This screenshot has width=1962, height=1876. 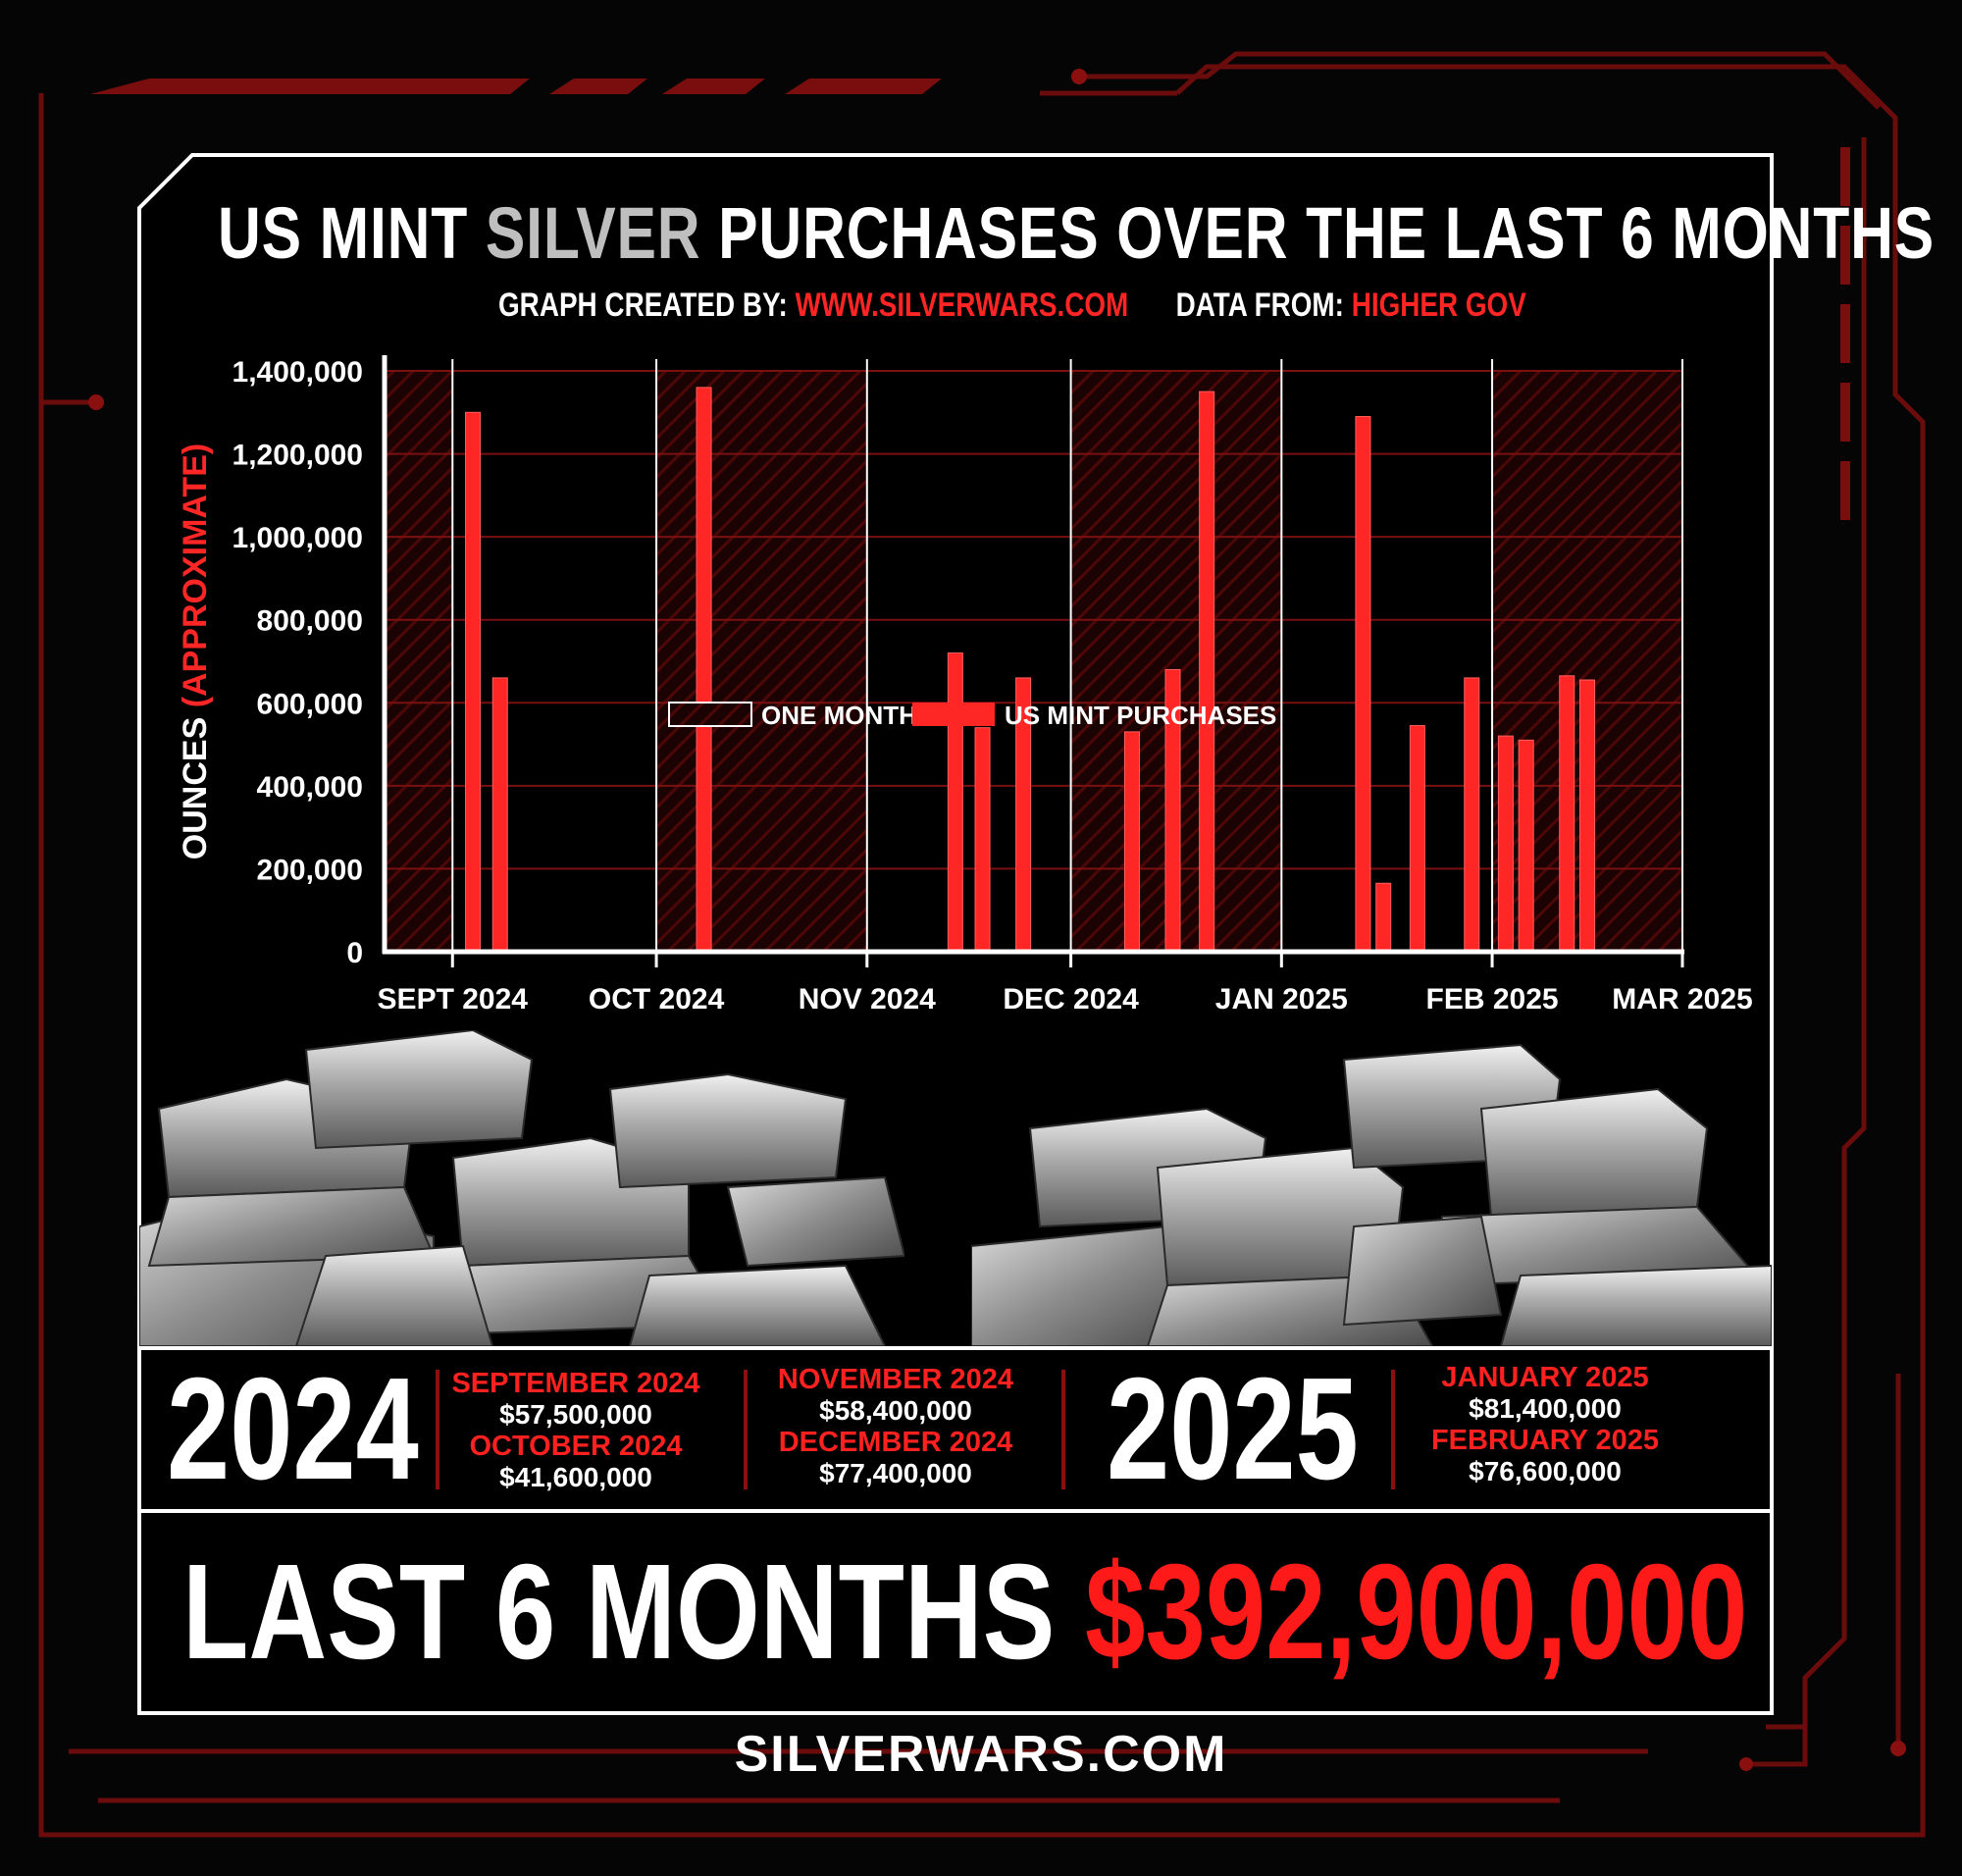 I want to click on month-label: NOVEMBER 2024, so click(x=895, y=1379).